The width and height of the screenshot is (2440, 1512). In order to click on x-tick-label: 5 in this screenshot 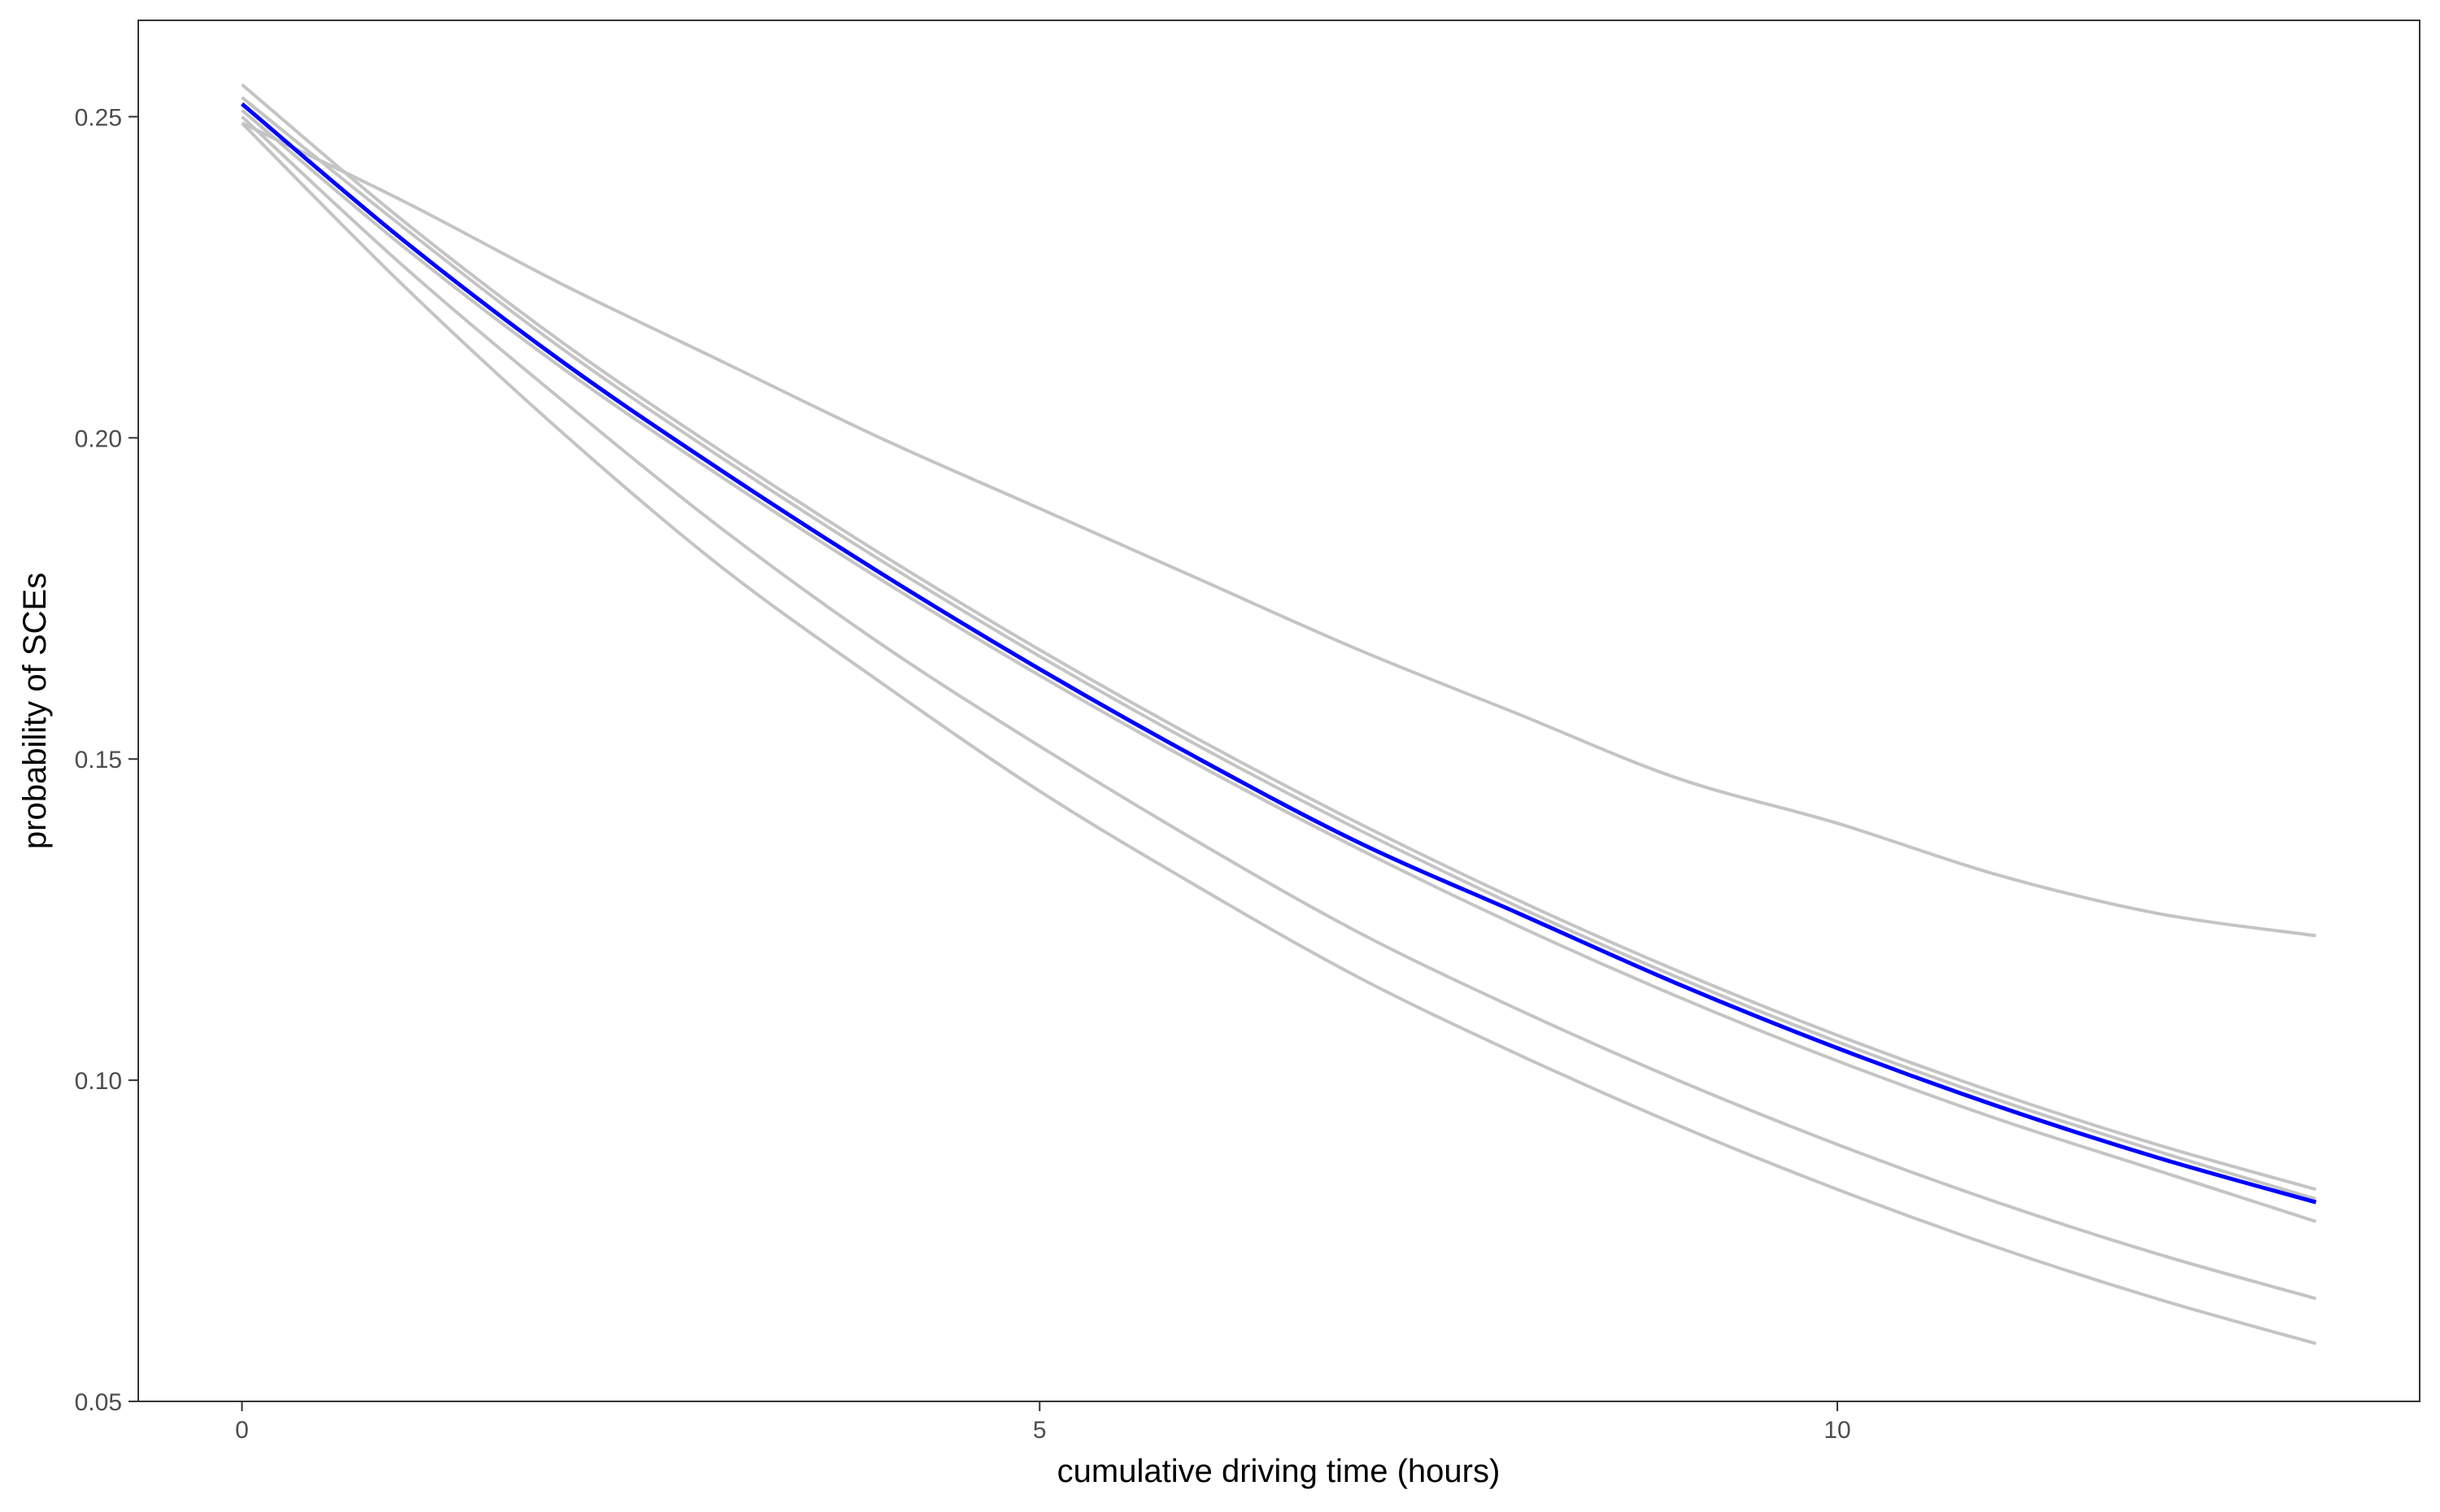, I will do `click(1040, 1430)`.